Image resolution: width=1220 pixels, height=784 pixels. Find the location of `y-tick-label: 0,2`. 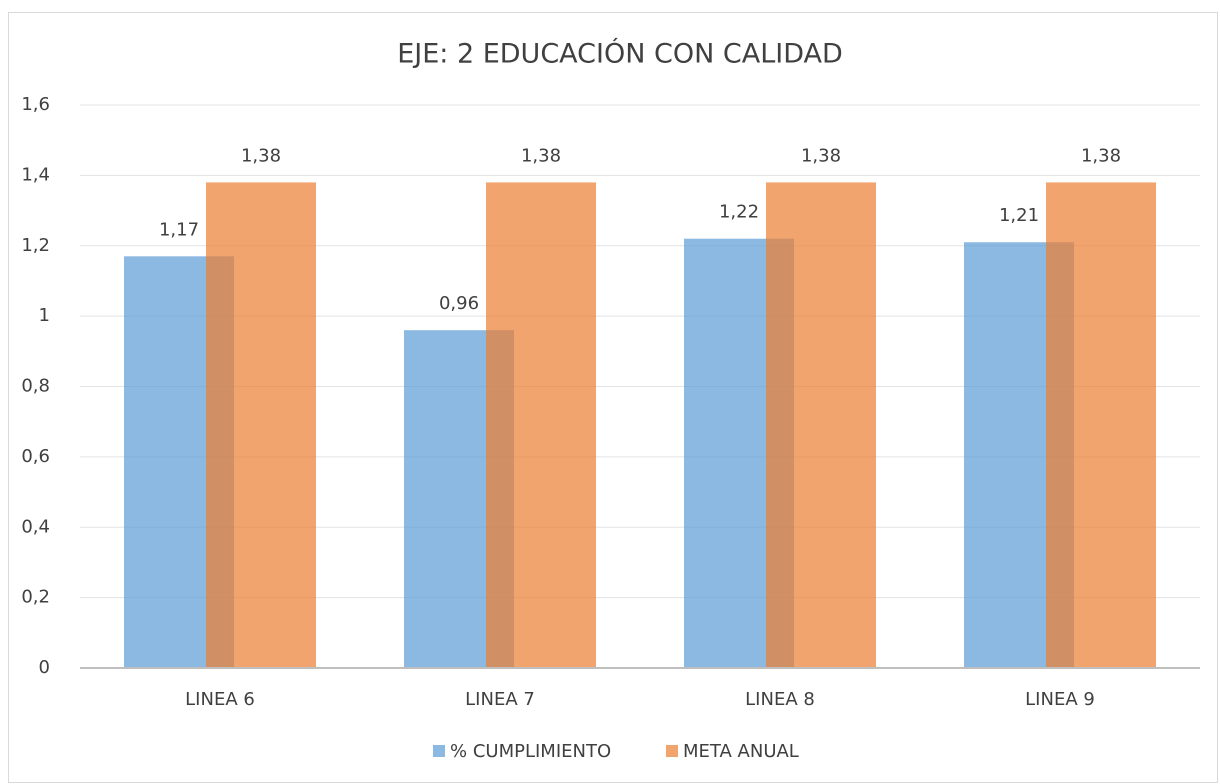

y-tick-label: 0,2 is located at coordinates (35, 597).